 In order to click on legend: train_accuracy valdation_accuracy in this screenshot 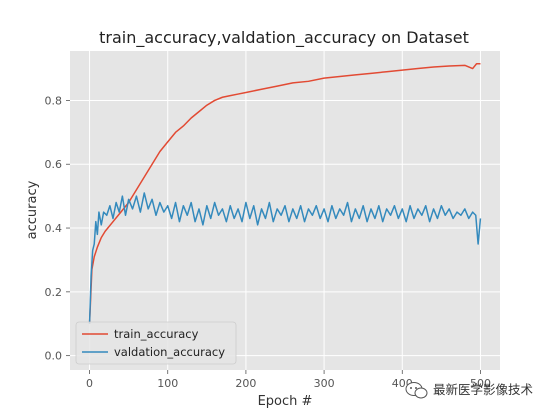, I will do `click(156, 343)`.